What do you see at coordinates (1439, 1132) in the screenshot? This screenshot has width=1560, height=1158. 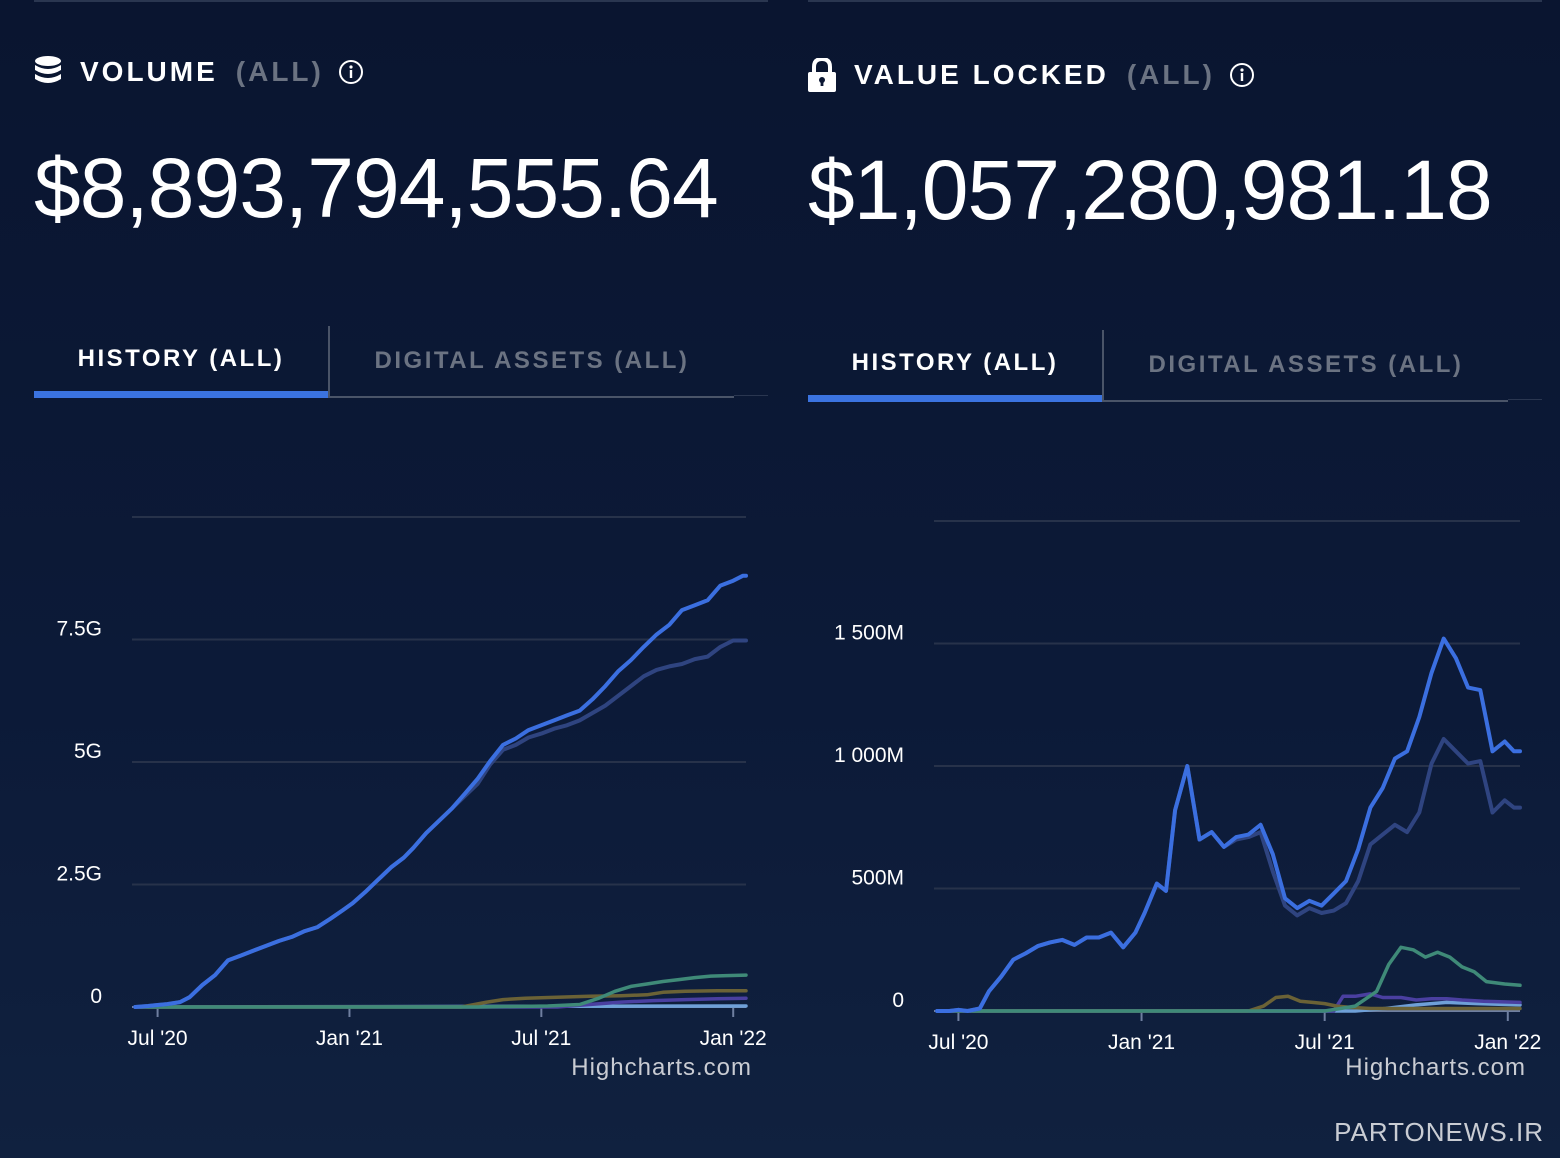 I see `site-watermark: PARTONEWS.IR` at bounding box center [1439, 1132].